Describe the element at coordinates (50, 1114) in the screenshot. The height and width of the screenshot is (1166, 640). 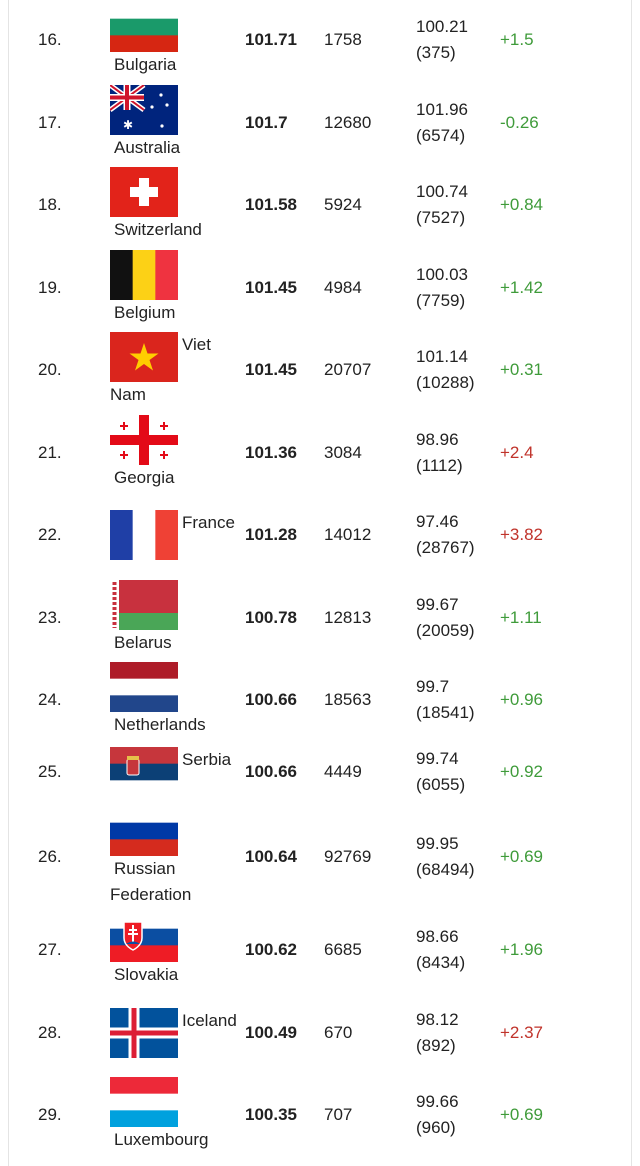
I see `rank: 29.` at that location.